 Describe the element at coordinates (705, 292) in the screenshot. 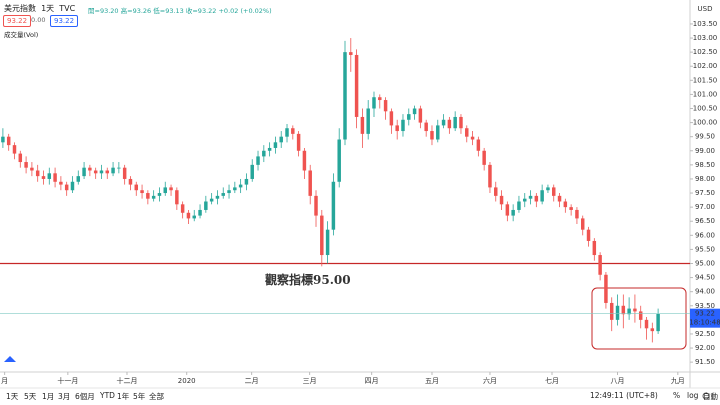

I see `y-tick-label: 94.00` at that location.